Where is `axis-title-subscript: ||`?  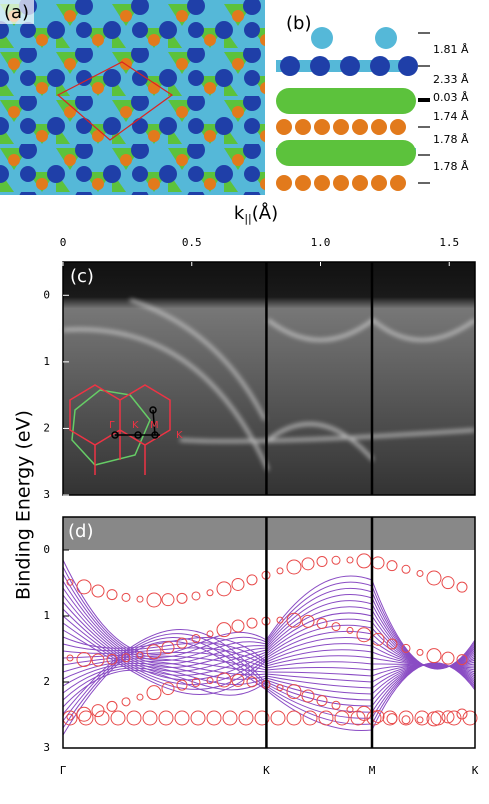 axis-title-subscript: || is located at coordinates (247, 218).